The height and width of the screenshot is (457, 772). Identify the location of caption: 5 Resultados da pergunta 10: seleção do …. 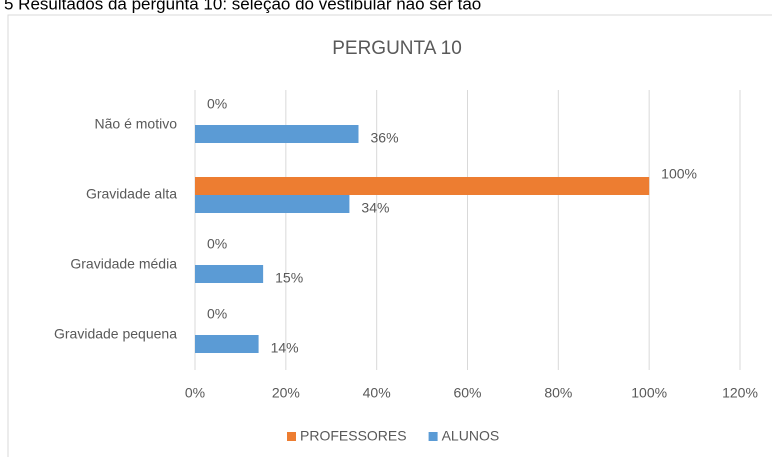
(242, 6).